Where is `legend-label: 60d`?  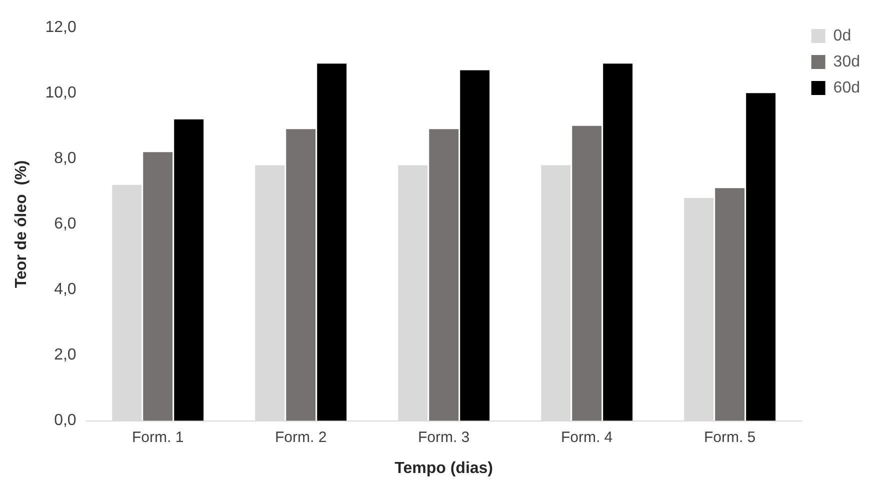
legend-label: 60d is located at coordinates (846, 87).